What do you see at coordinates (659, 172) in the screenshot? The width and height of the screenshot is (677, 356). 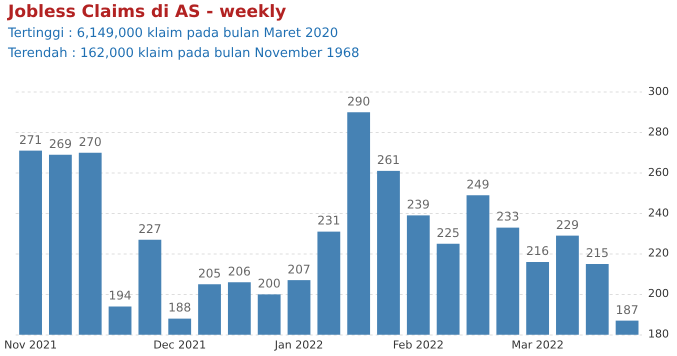 I see `y-tick-label: 260` at bounding box center [659, 172].